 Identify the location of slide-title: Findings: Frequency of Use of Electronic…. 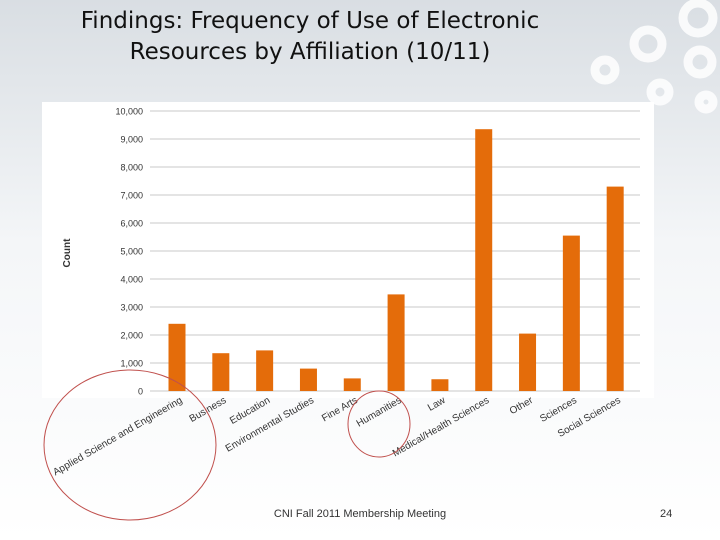
(310, 37).